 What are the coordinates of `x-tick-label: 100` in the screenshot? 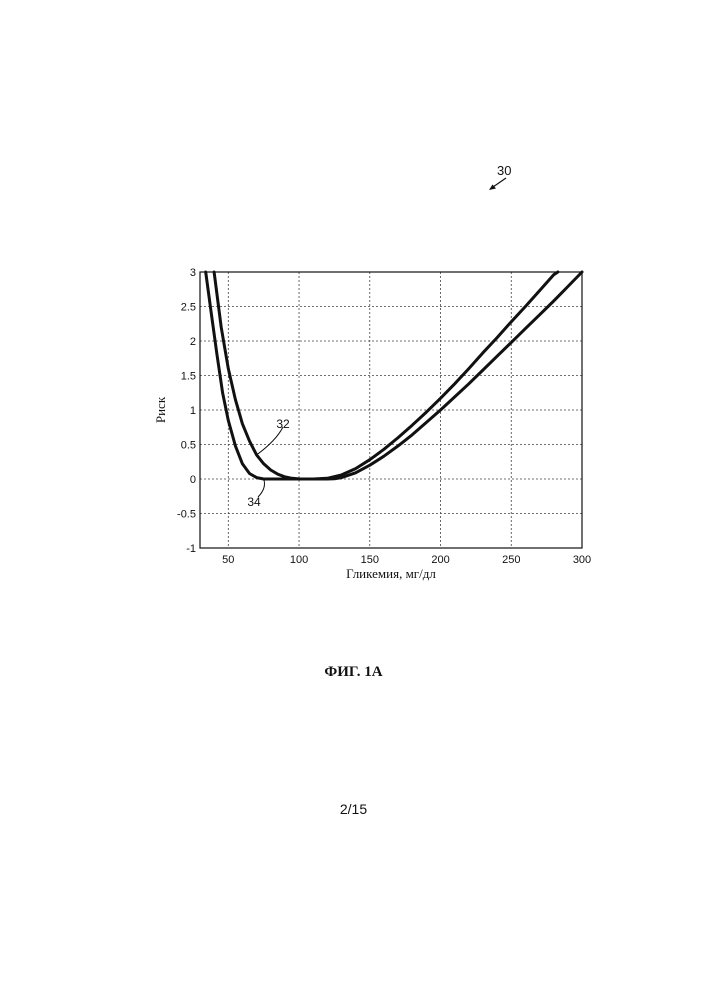 It's located at (299, 560).